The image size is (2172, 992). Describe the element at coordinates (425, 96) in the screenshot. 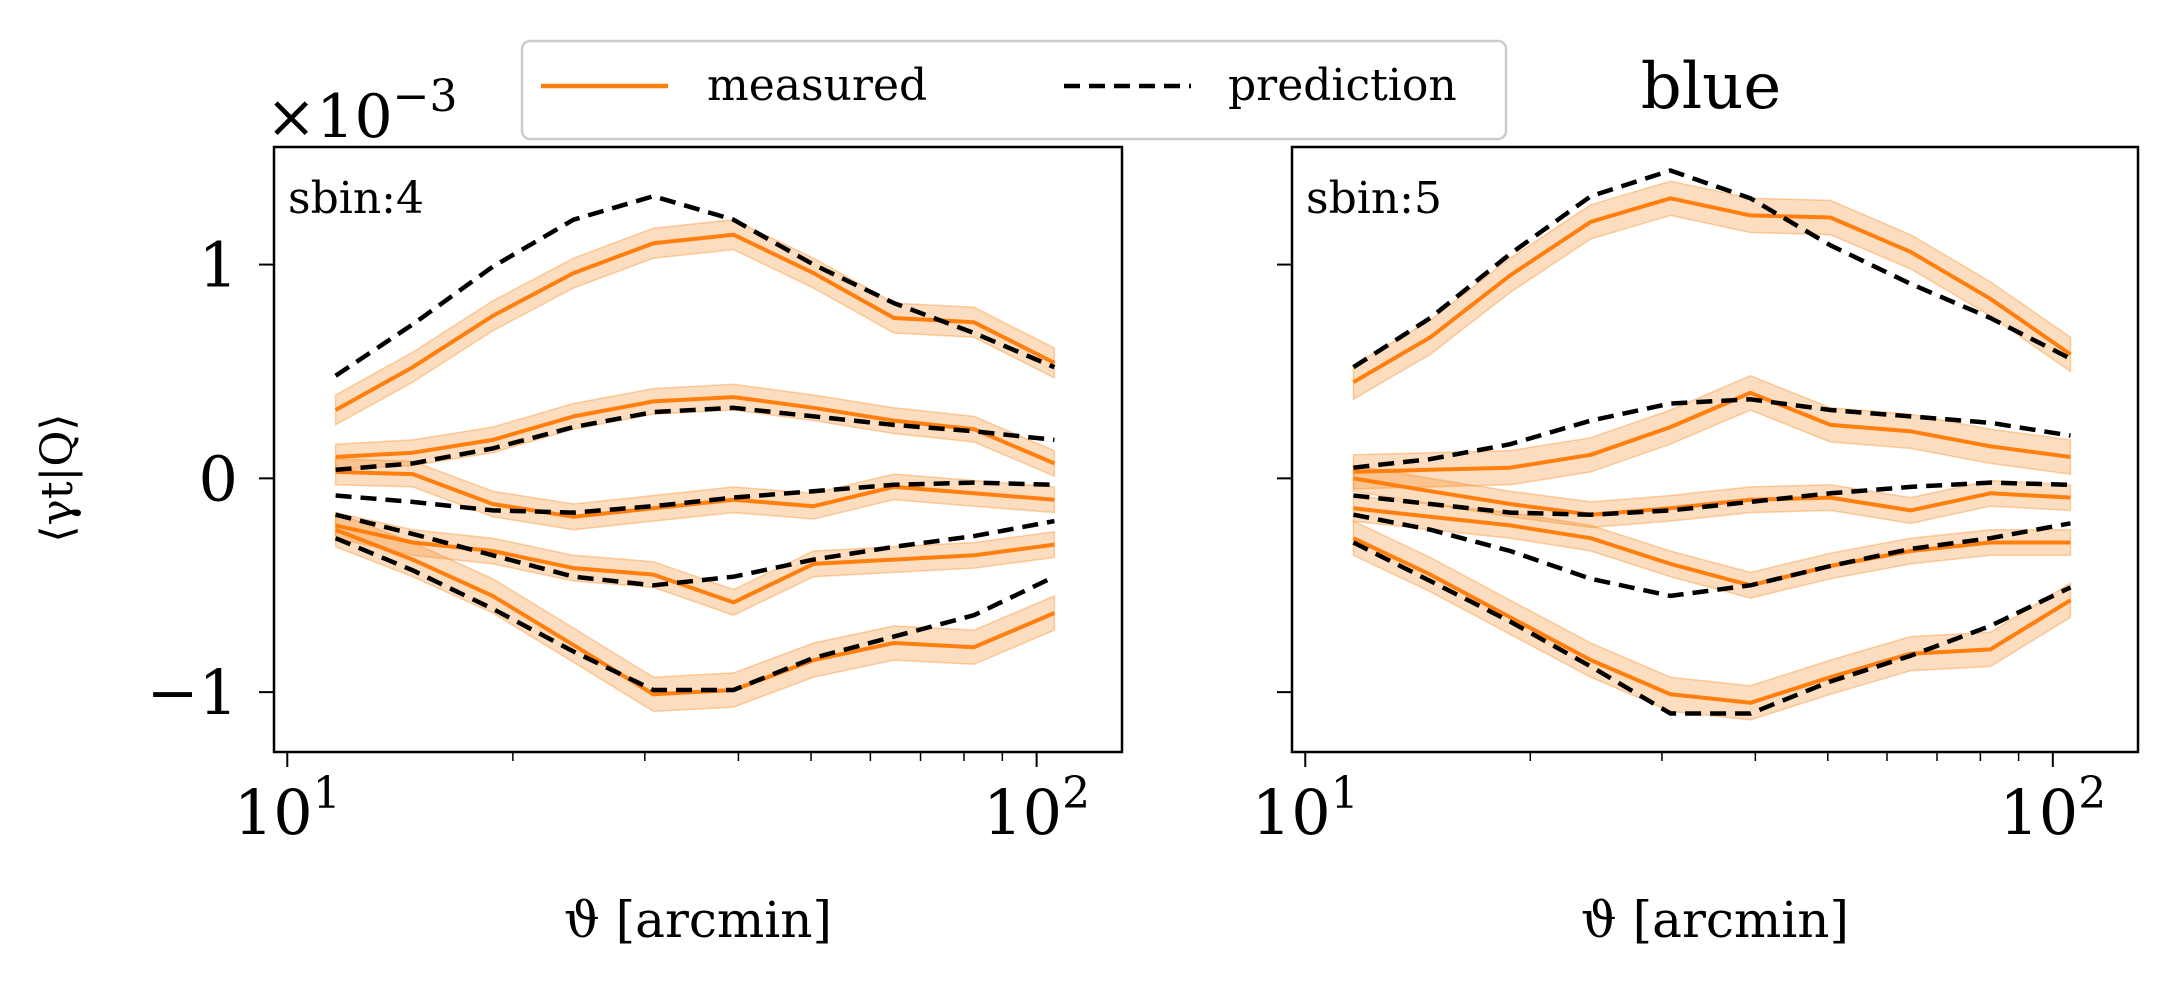

I see `offset-exponent: −3` at that location.